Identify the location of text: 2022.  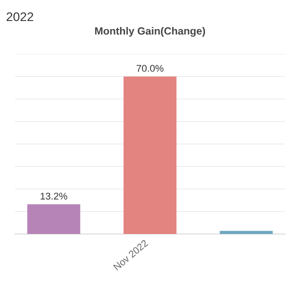
(20, 17).